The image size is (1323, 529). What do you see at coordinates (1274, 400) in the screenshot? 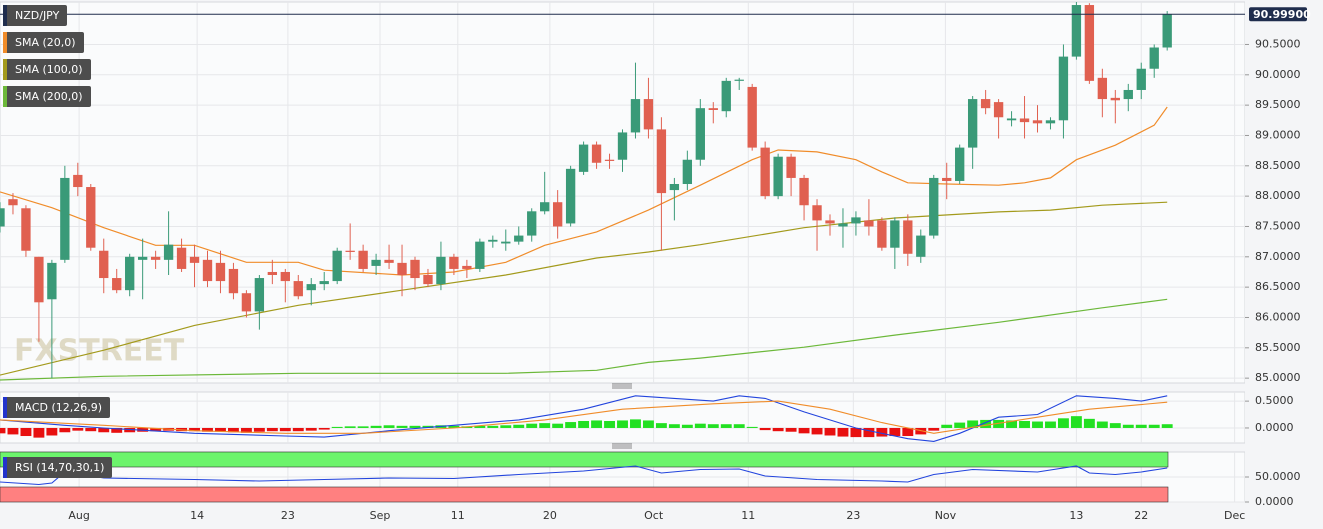
I see `y-tick-label: 0.5000` at bounding box center [1274, 400].